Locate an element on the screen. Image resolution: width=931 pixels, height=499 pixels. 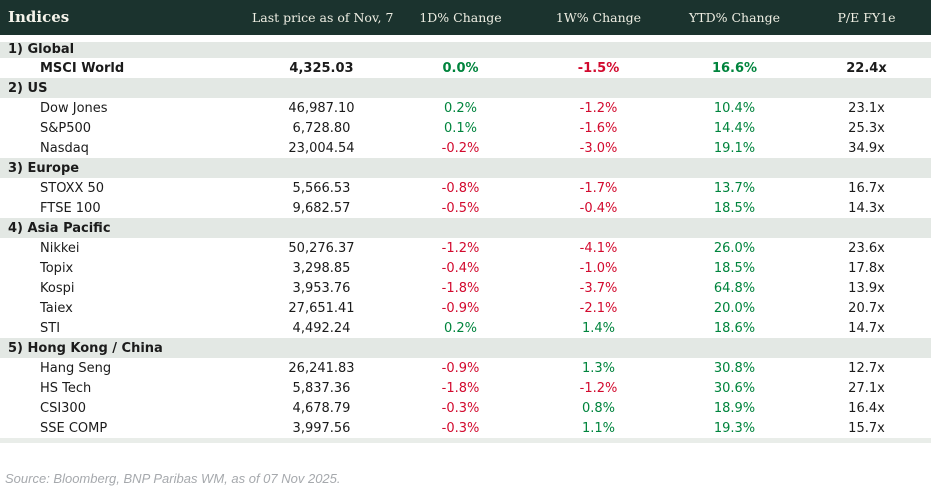
change-ytd: 64.8% is located at coordinates (734, 288).